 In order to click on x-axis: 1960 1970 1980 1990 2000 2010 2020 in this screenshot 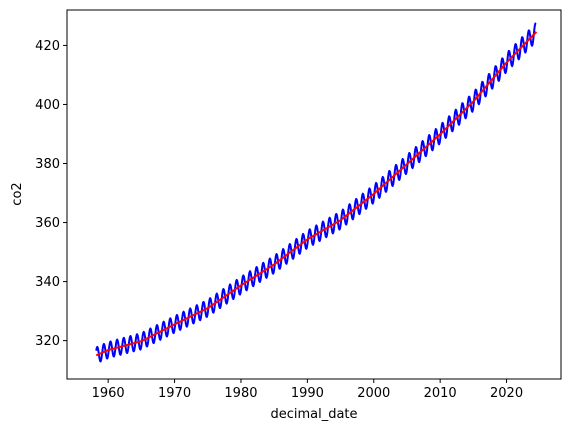, I will do `click(307, 390)`.